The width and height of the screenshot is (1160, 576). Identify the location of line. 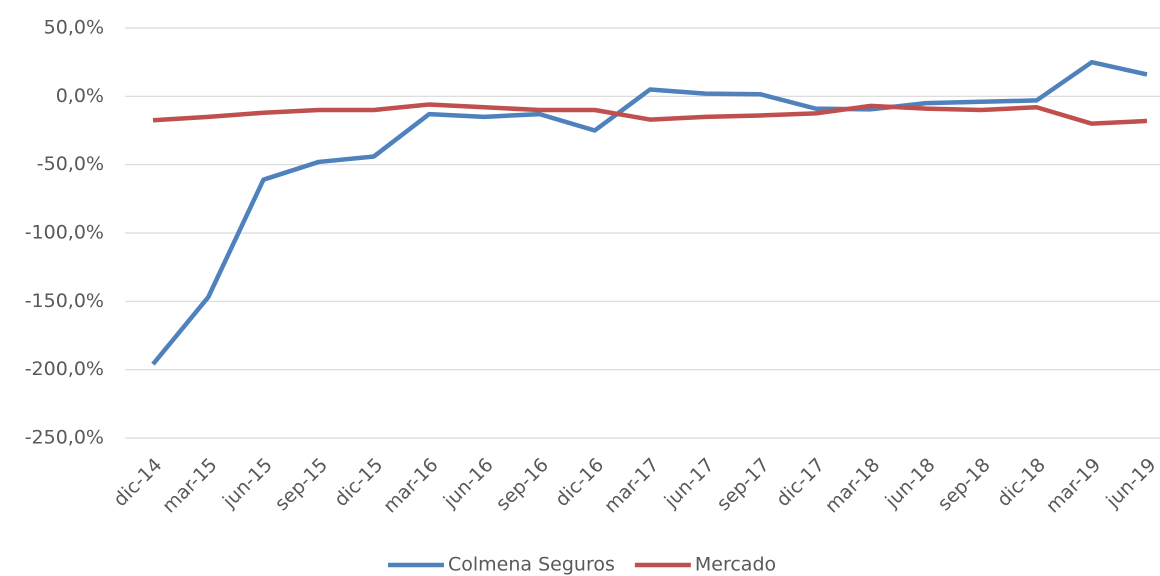
(650, 114).